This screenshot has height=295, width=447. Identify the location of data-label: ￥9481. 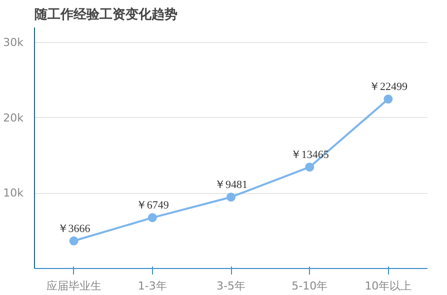
(231, 185).